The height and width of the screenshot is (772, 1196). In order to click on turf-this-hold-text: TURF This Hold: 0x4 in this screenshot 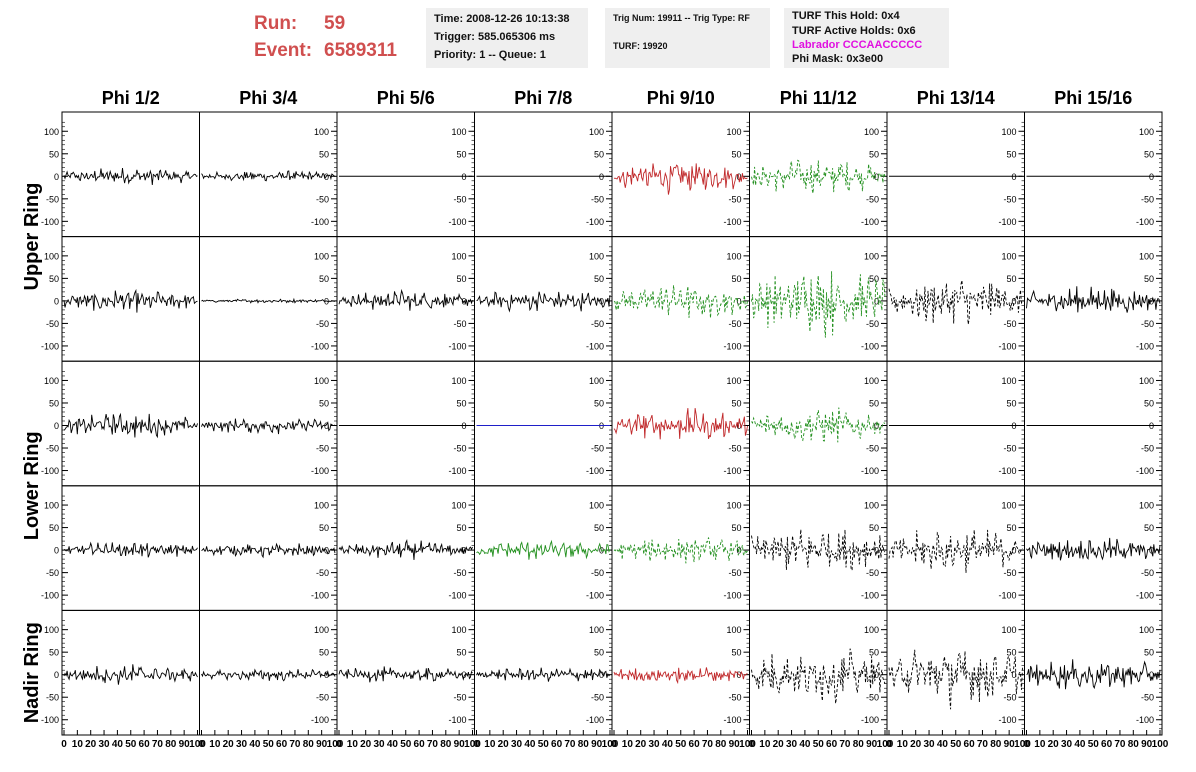, I will do `click(846, 16)`.